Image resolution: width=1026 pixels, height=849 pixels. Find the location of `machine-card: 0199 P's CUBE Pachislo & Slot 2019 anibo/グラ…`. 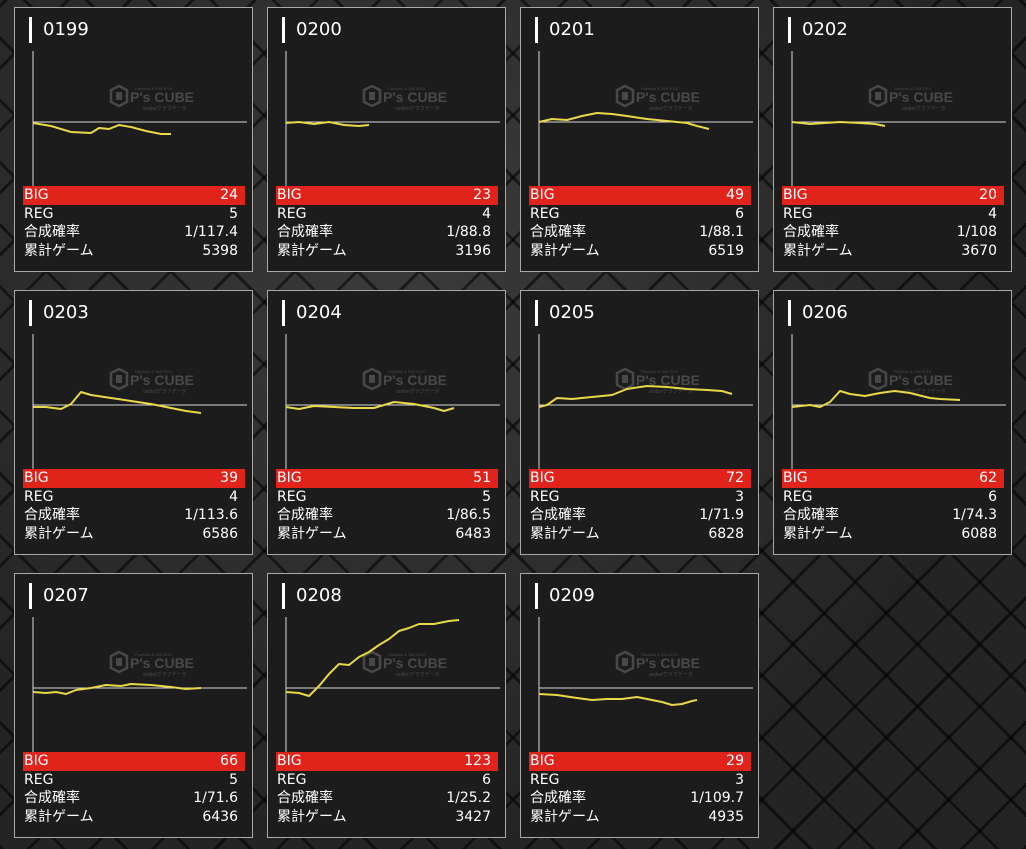

machine-card: 0199 P's CUBE Pachislo & Slot 2019 anibo/グラ… is located at coordinates (133, 139).